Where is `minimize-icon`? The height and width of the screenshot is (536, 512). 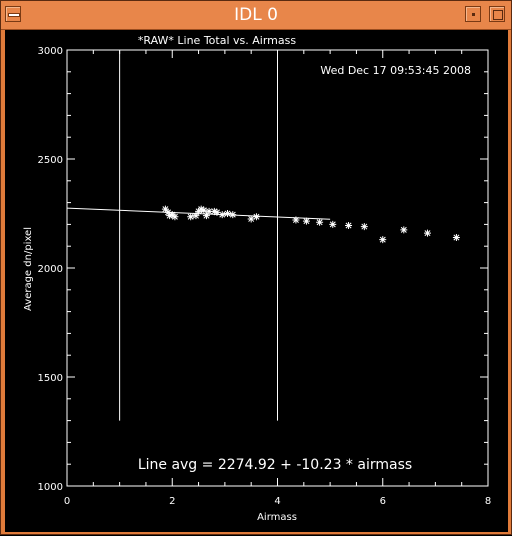 minimize-icon is located at coordinates (473, 14).